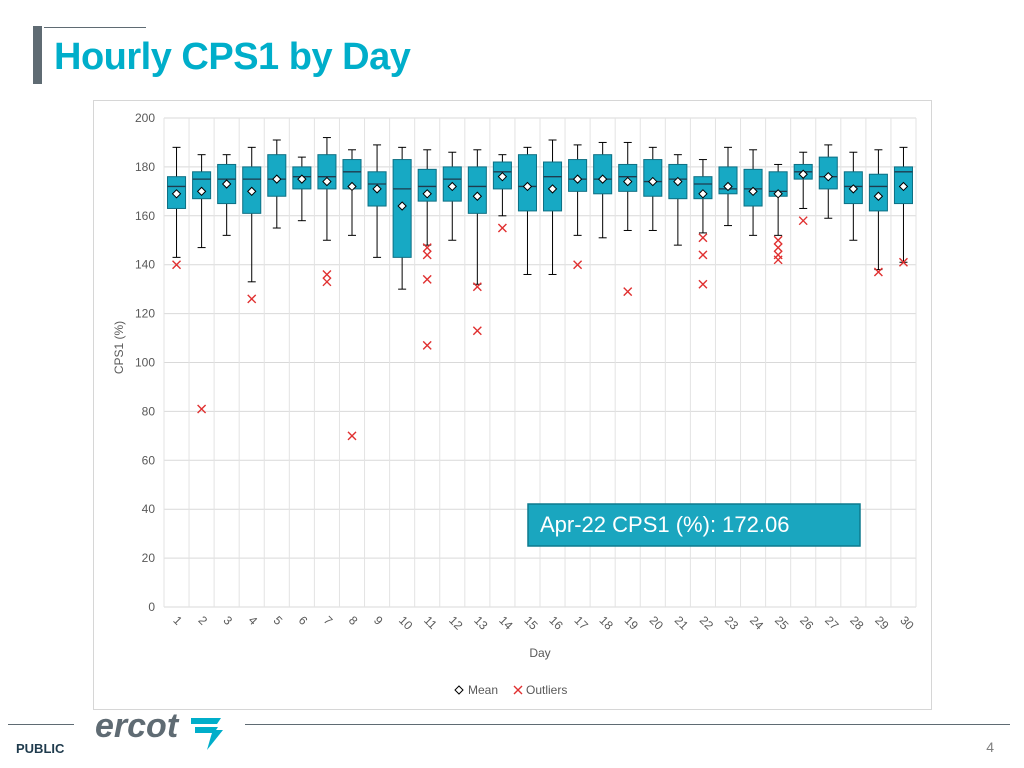 The image size is (1024, 768). Describe the element at coordinates (882, 623) in the screenshot. I see `x-tick-label: 29` at that location.